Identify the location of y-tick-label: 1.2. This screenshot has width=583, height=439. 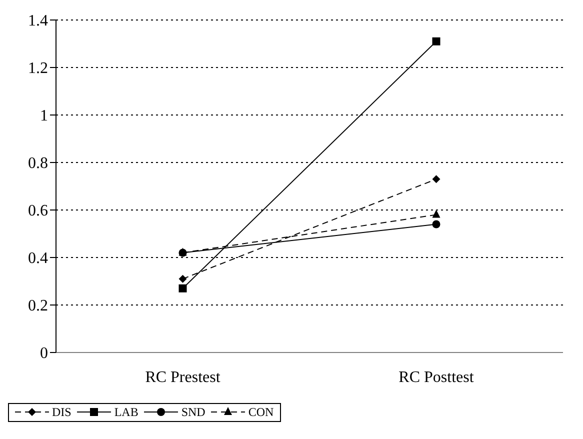
(38, 69).